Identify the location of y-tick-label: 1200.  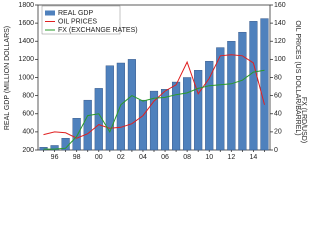
(26, 59).